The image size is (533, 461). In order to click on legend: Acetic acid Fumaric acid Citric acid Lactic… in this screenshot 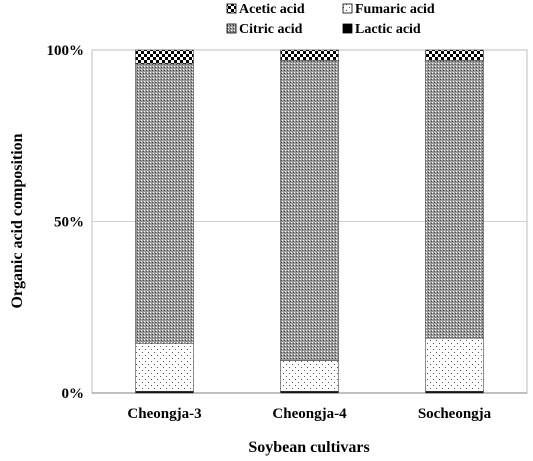, I will do `click(330, 19)`.